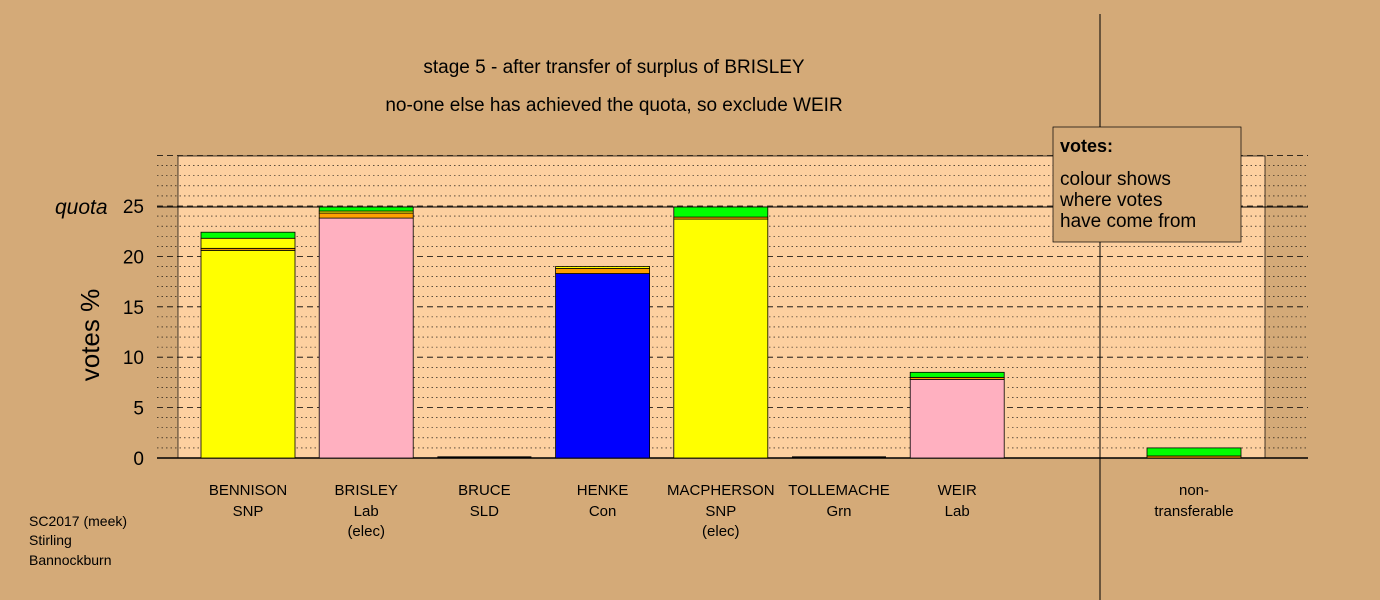  Describe the element at coordinates (133, 333) in the screenshot. I see `y-axis-ticks: 0 5 10 15 20 25` at that location.